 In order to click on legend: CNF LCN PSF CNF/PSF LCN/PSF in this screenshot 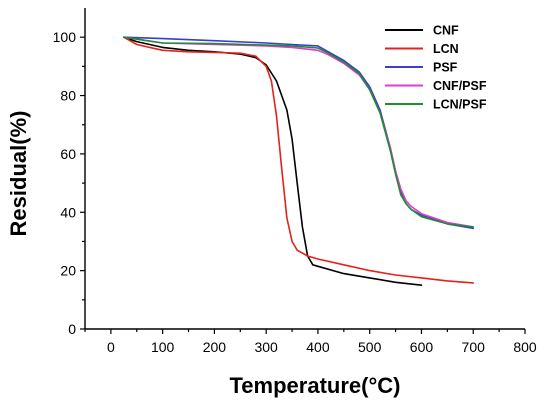, I will do `click(436, 68)`.